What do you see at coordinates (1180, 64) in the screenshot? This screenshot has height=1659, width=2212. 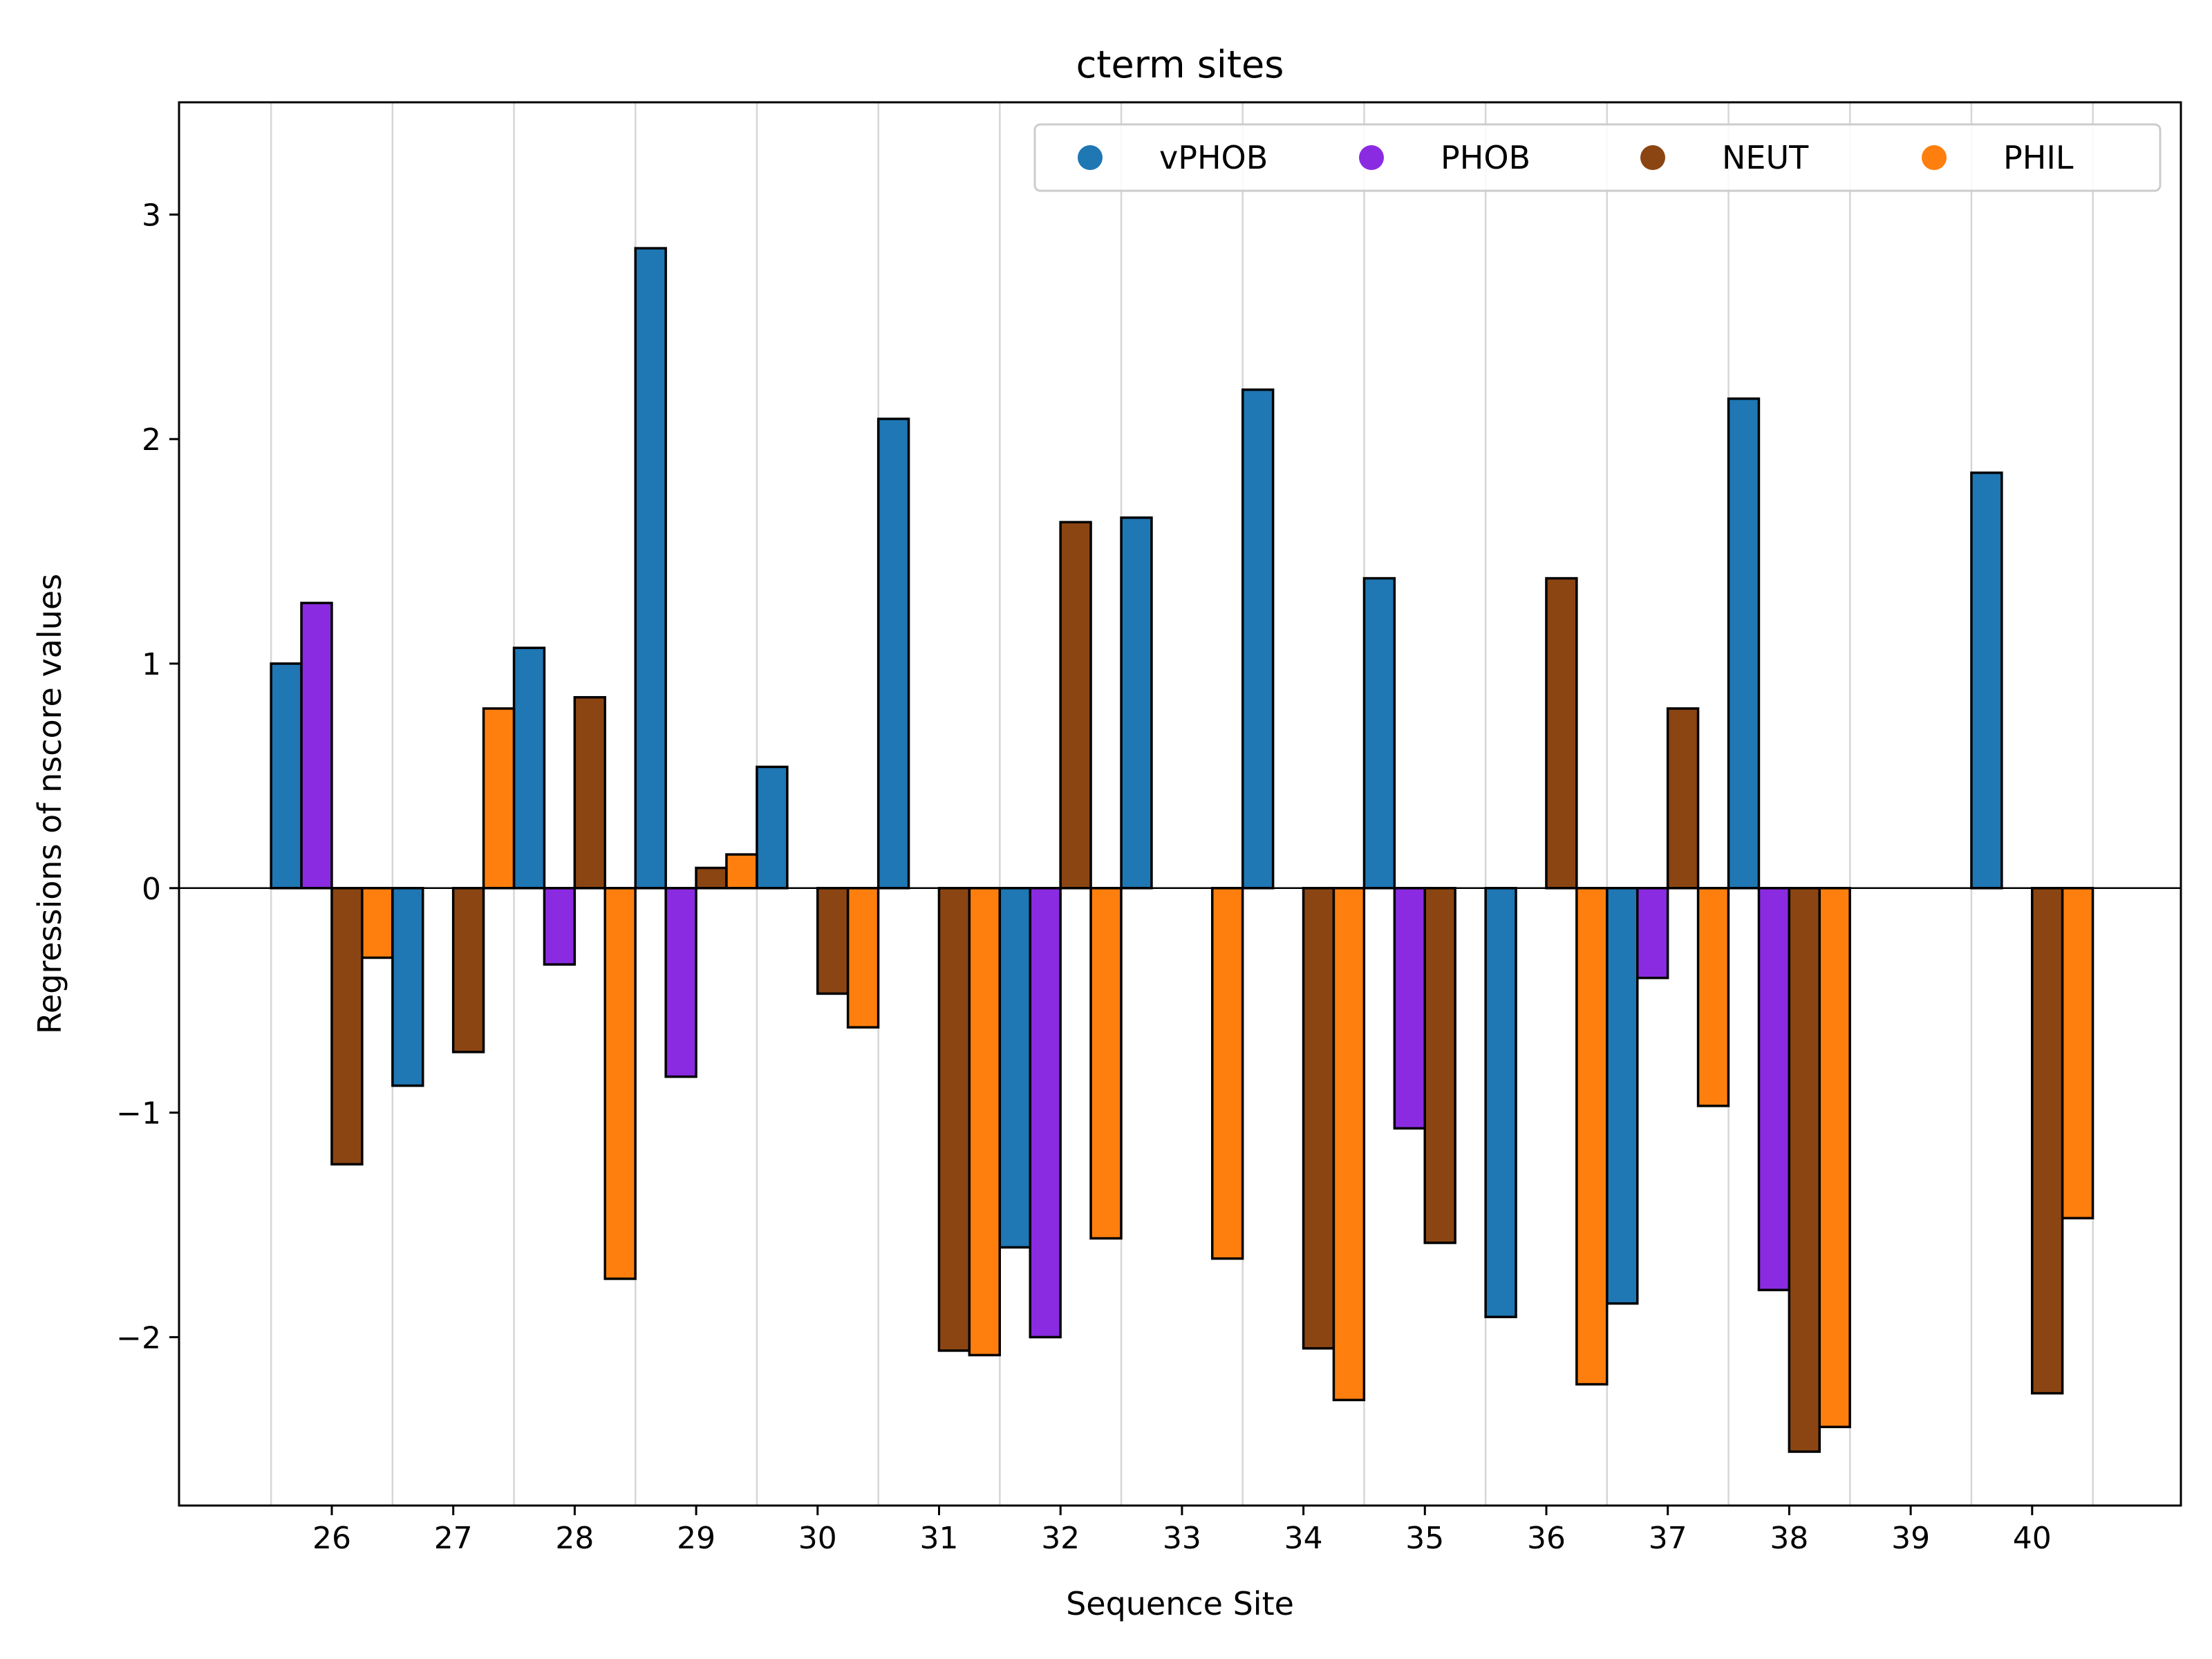 I see `chart-title: cterm sites` at bounding box center [1180, 64].